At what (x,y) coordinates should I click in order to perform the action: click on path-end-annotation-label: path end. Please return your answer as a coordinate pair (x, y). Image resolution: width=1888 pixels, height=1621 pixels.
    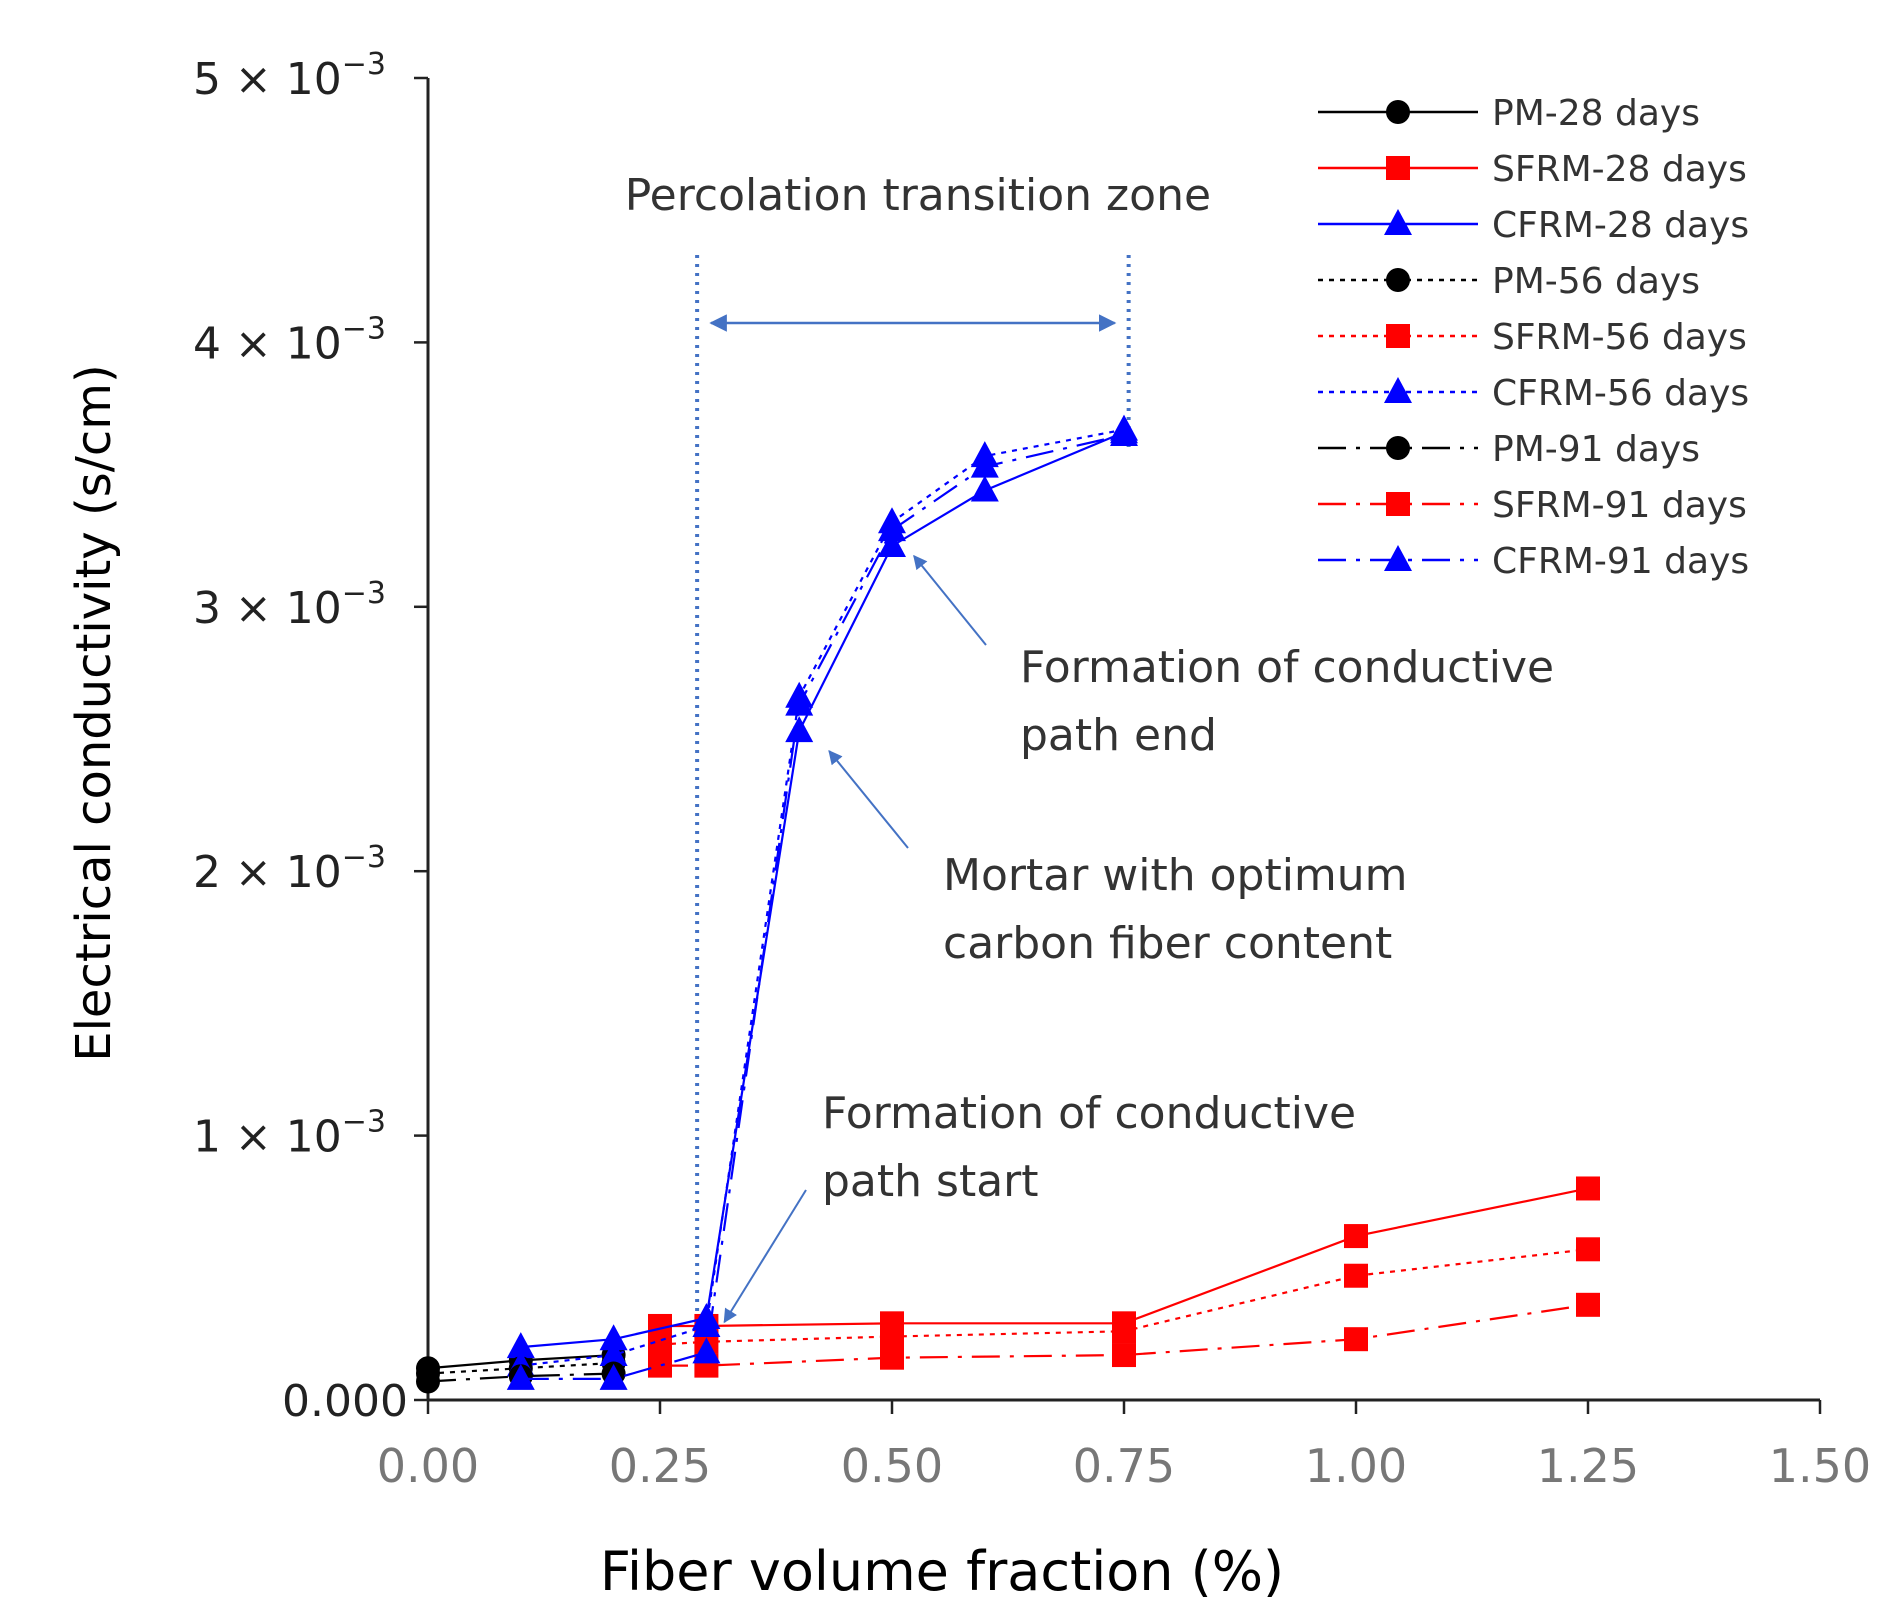
    Looking at the image, I should click on (1118, 735).